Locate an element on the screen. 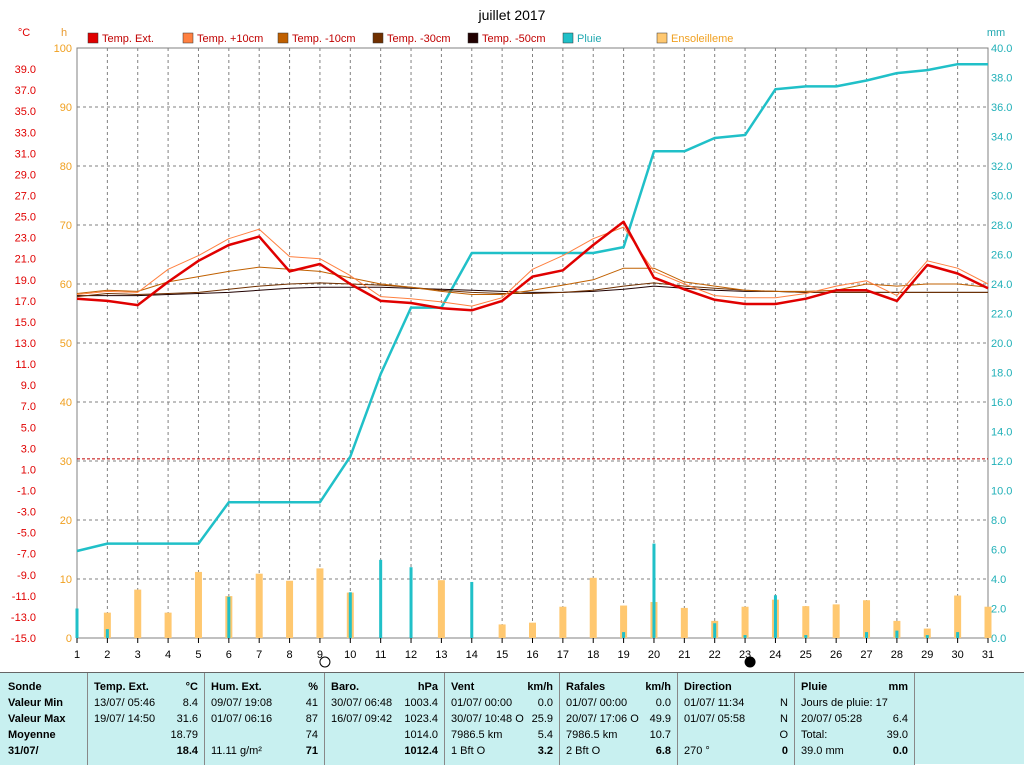  stats-cell-value: N is located at coordinates (784, 703).